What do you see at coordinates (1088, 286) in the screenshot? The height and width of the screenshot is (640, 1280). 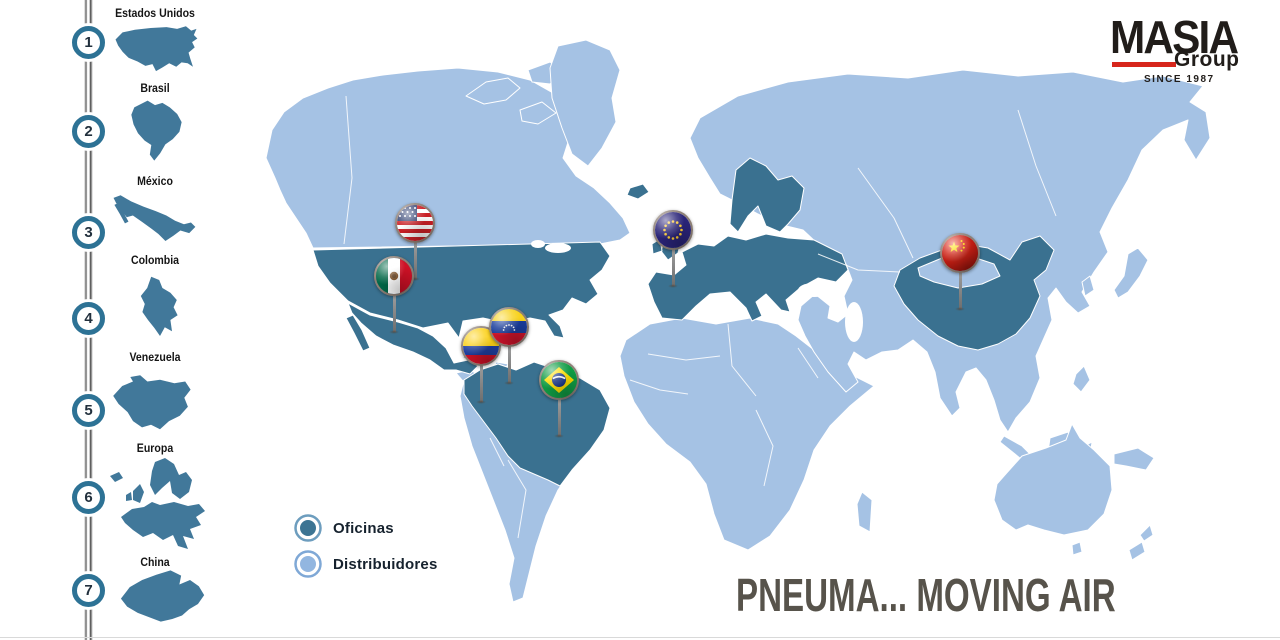 I see `region-korea` at bounding box center [1088, 286].